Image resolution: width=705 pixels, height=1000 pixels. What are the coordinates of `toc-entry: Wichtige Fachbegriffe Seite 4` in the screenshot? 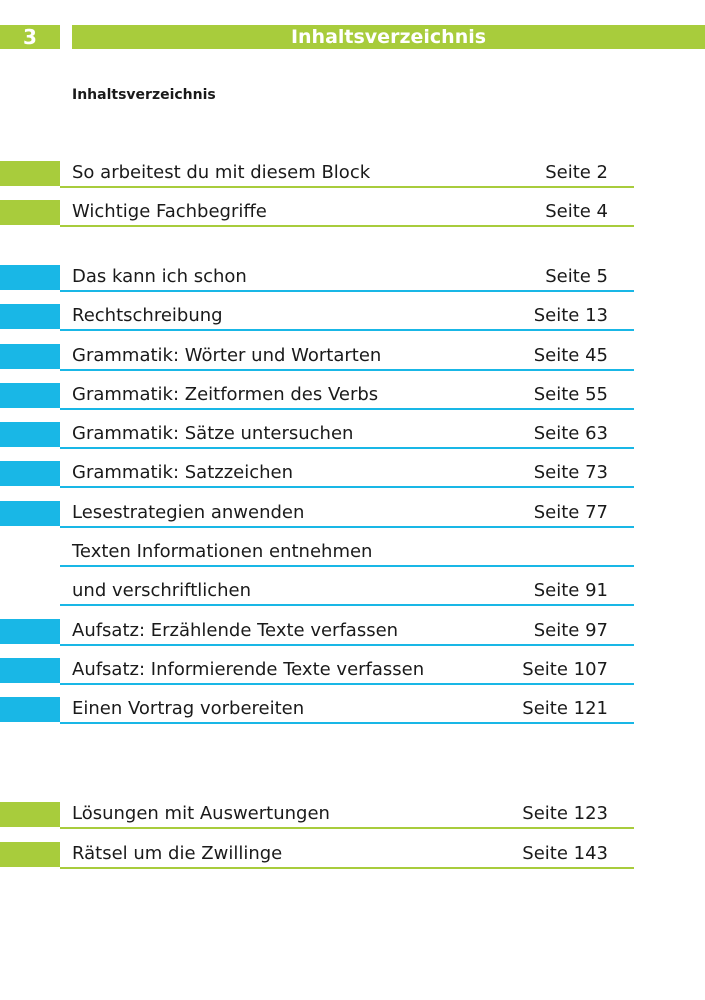 It's located at (320, 215).